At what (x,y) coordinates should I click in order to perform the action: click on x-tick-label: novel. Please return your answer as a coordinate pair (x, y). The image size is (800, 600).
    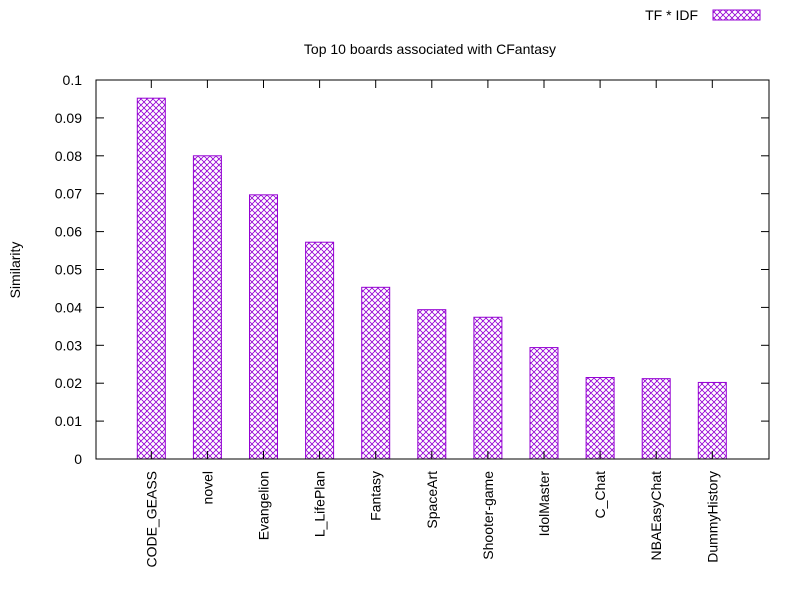
    Looking at the image, I should click on (207, 487).